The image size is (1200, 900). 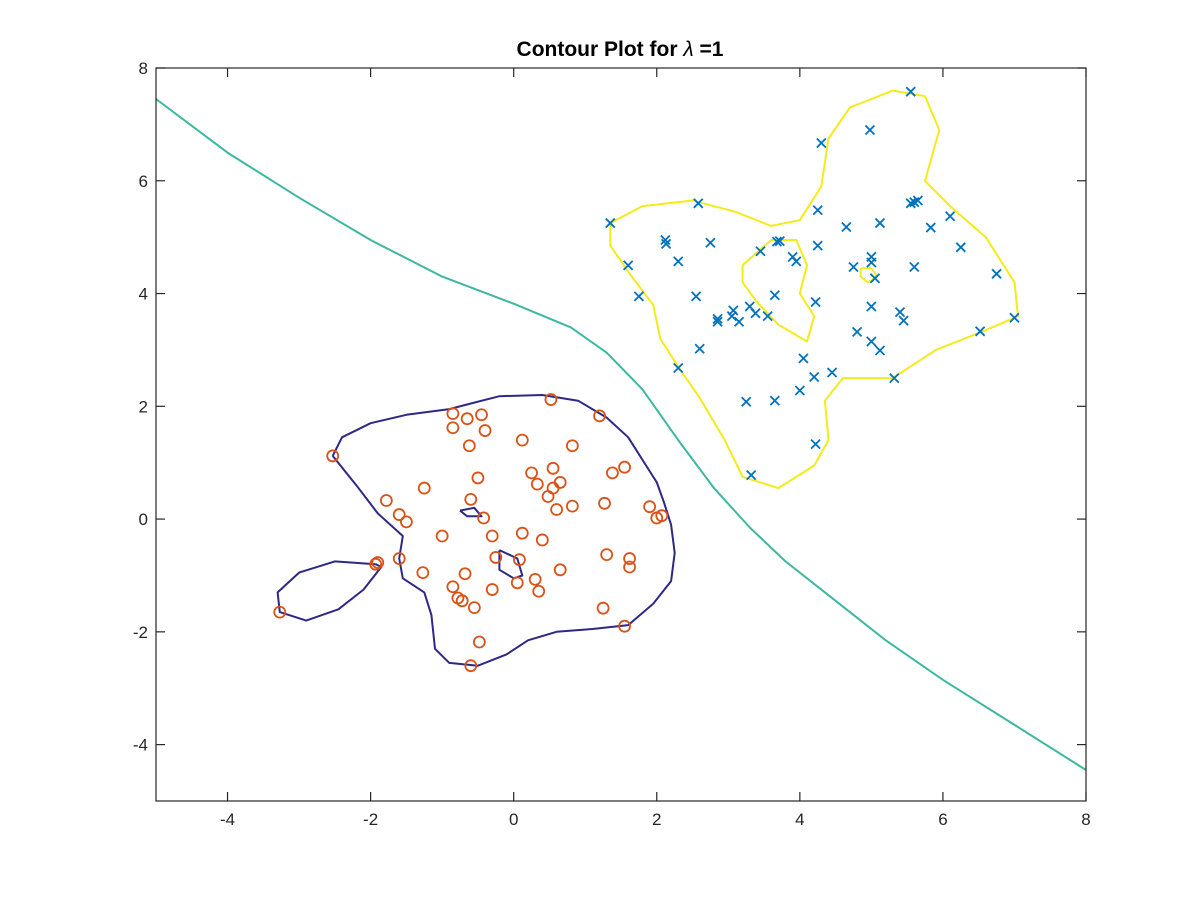 What do you see at coordinates (513, 819) in the screenshot?
I see `x-tick-label: 0` at bounding box center [513, 819].